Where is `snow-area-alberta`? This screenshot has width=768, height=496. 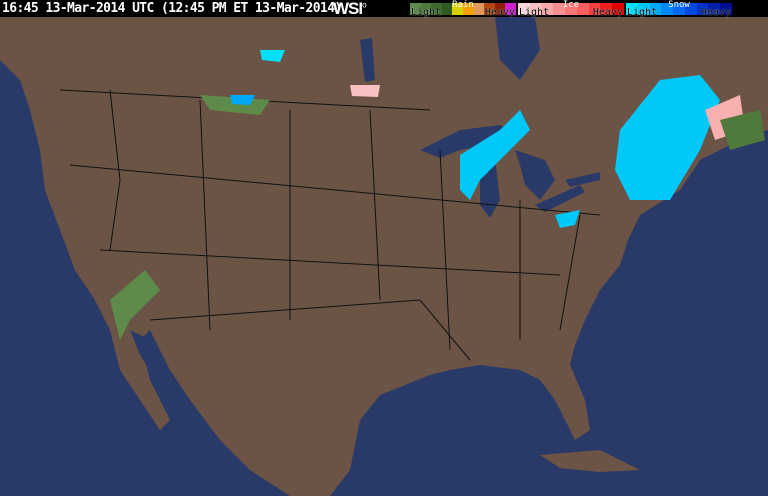 snow-area-alberta is located at coordinates (272, 56).